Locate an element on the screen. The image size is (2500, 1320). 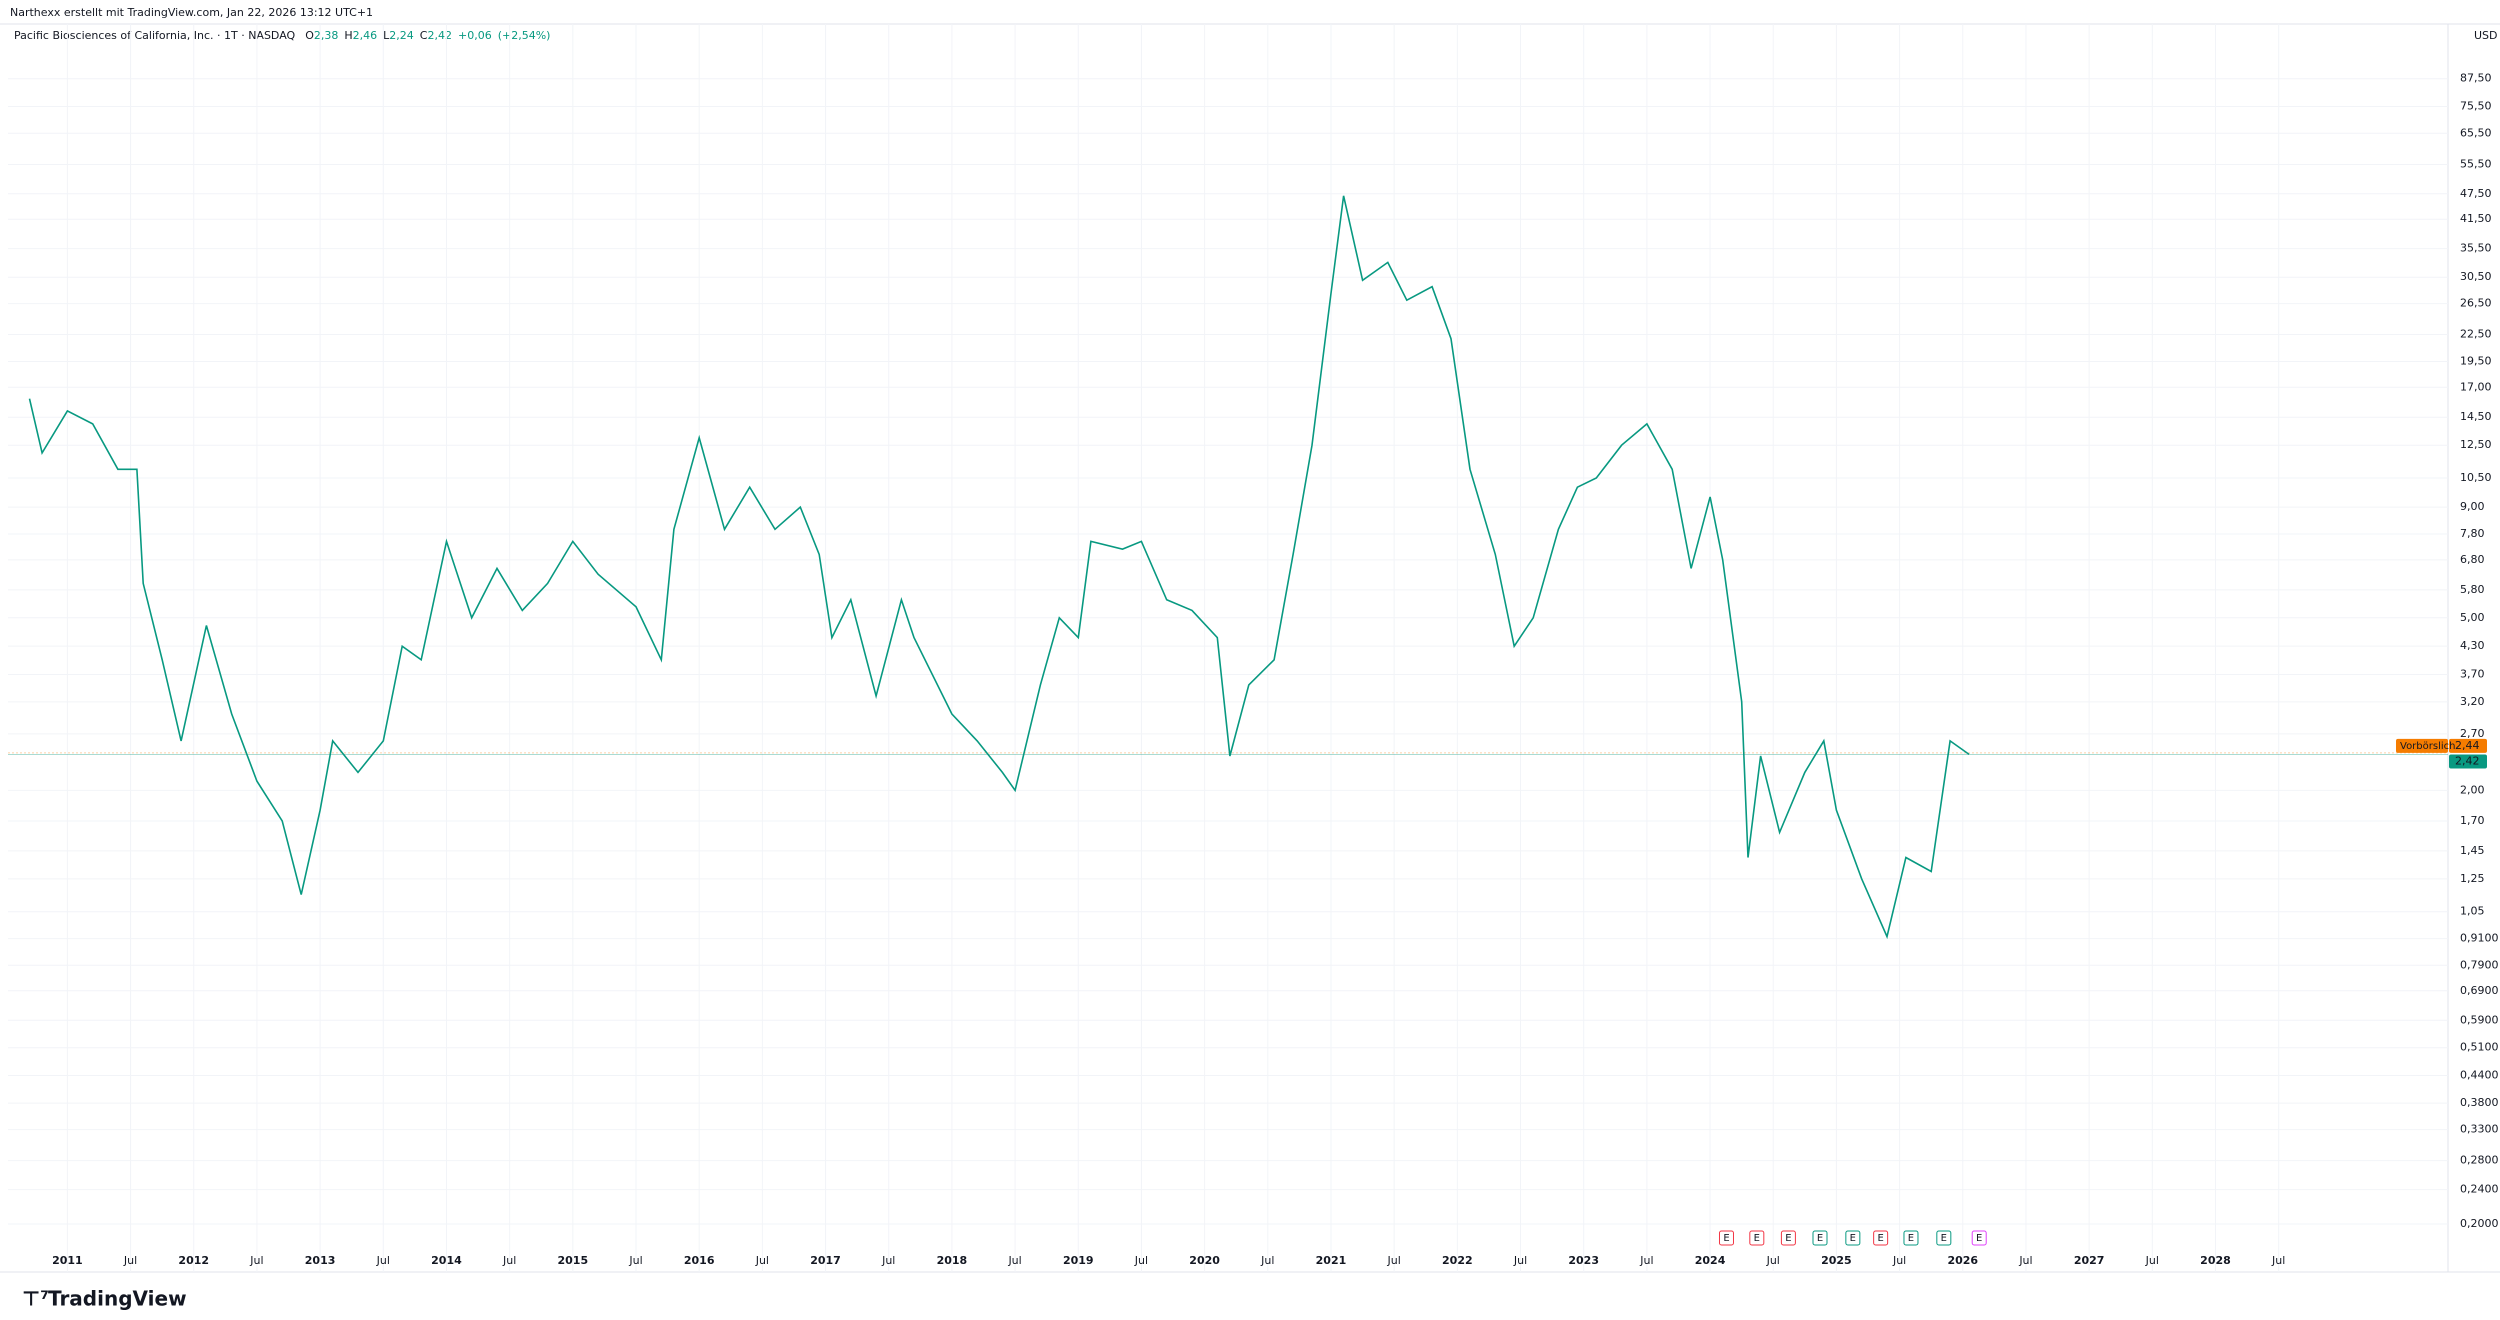
y-tick-label: 5,80 is located at coordinates (2472, 589).